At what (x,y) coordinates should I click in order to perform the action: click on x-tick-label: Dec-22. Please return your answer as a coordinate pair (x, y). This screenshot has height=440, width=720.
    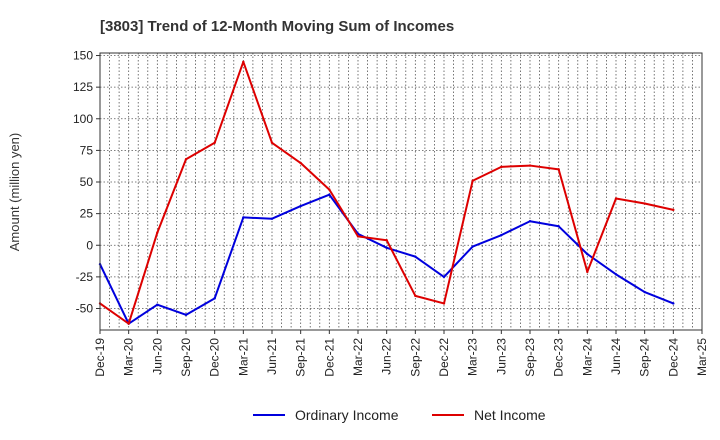
    Looking at the image, I should click on (444, 357).